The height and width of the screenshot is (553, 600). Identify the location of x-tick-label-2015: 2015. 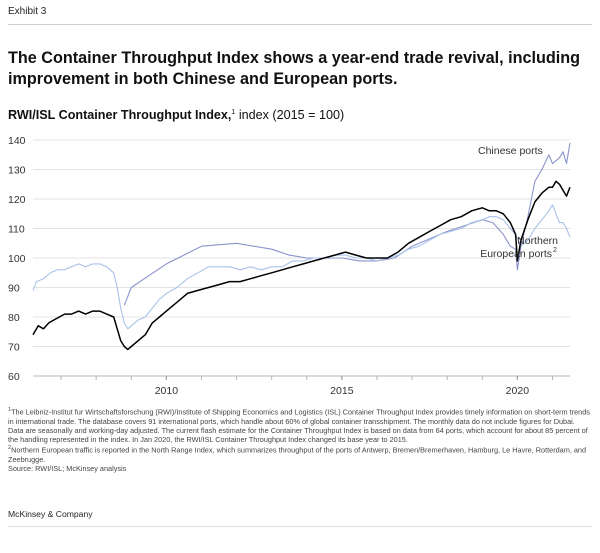
(342, 391).